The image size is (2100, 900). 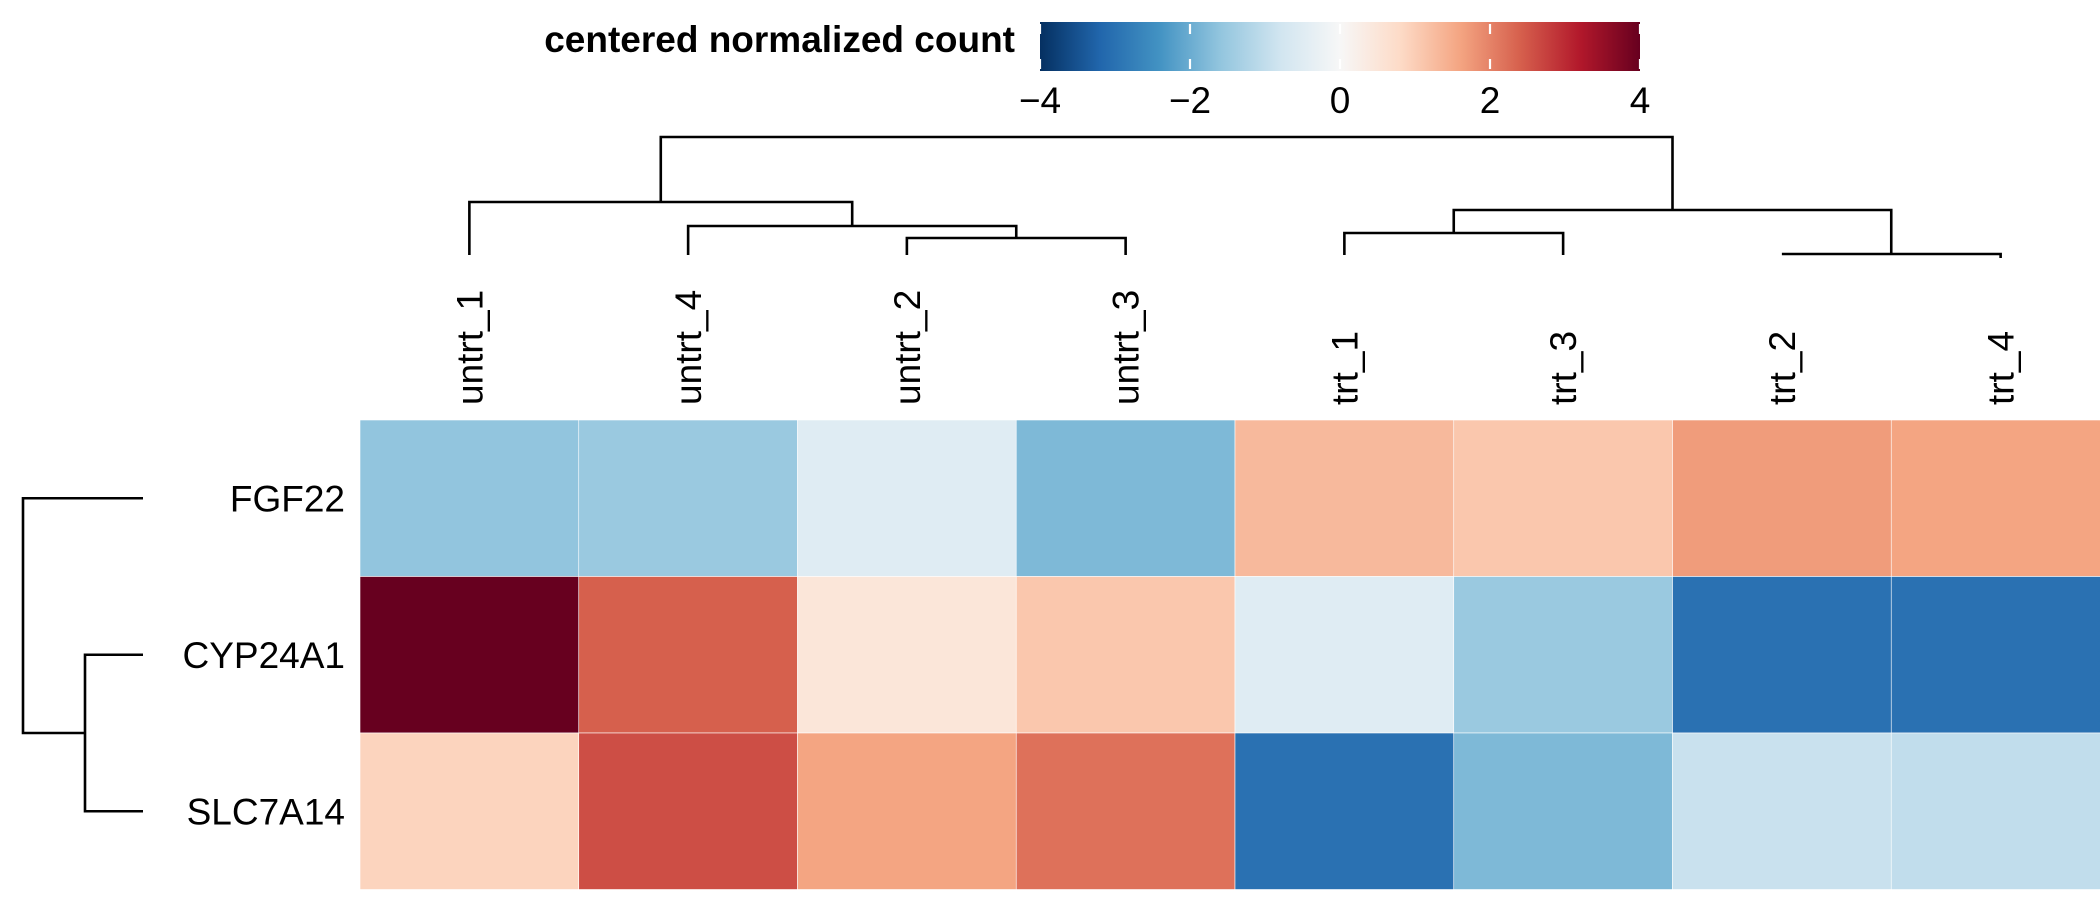 What do you see at coordinates (1782, 368) in the screenshot?
I see `column-label: trt_2` at bounding box center [1782, 368].